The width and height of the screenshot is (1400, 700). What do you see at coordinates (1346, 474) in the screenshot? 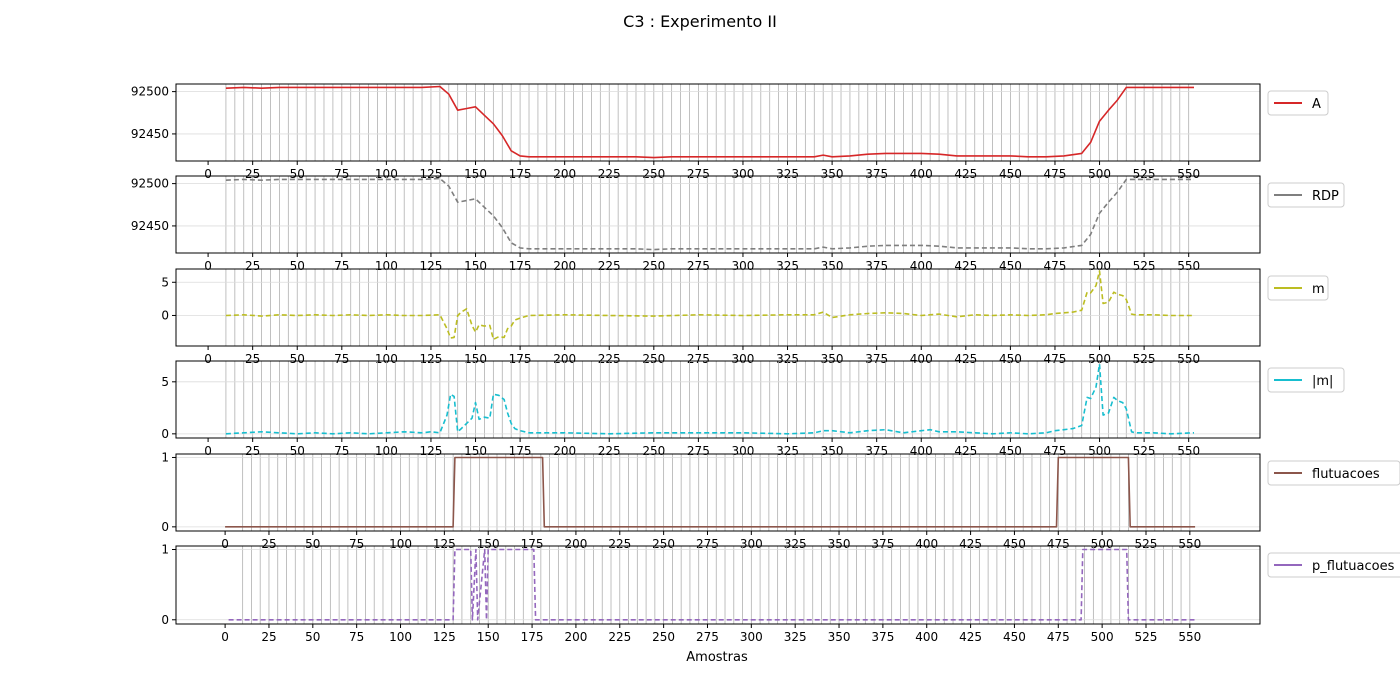
I see `legend-label: flutuacoes` at bounding box center [1346, 474].